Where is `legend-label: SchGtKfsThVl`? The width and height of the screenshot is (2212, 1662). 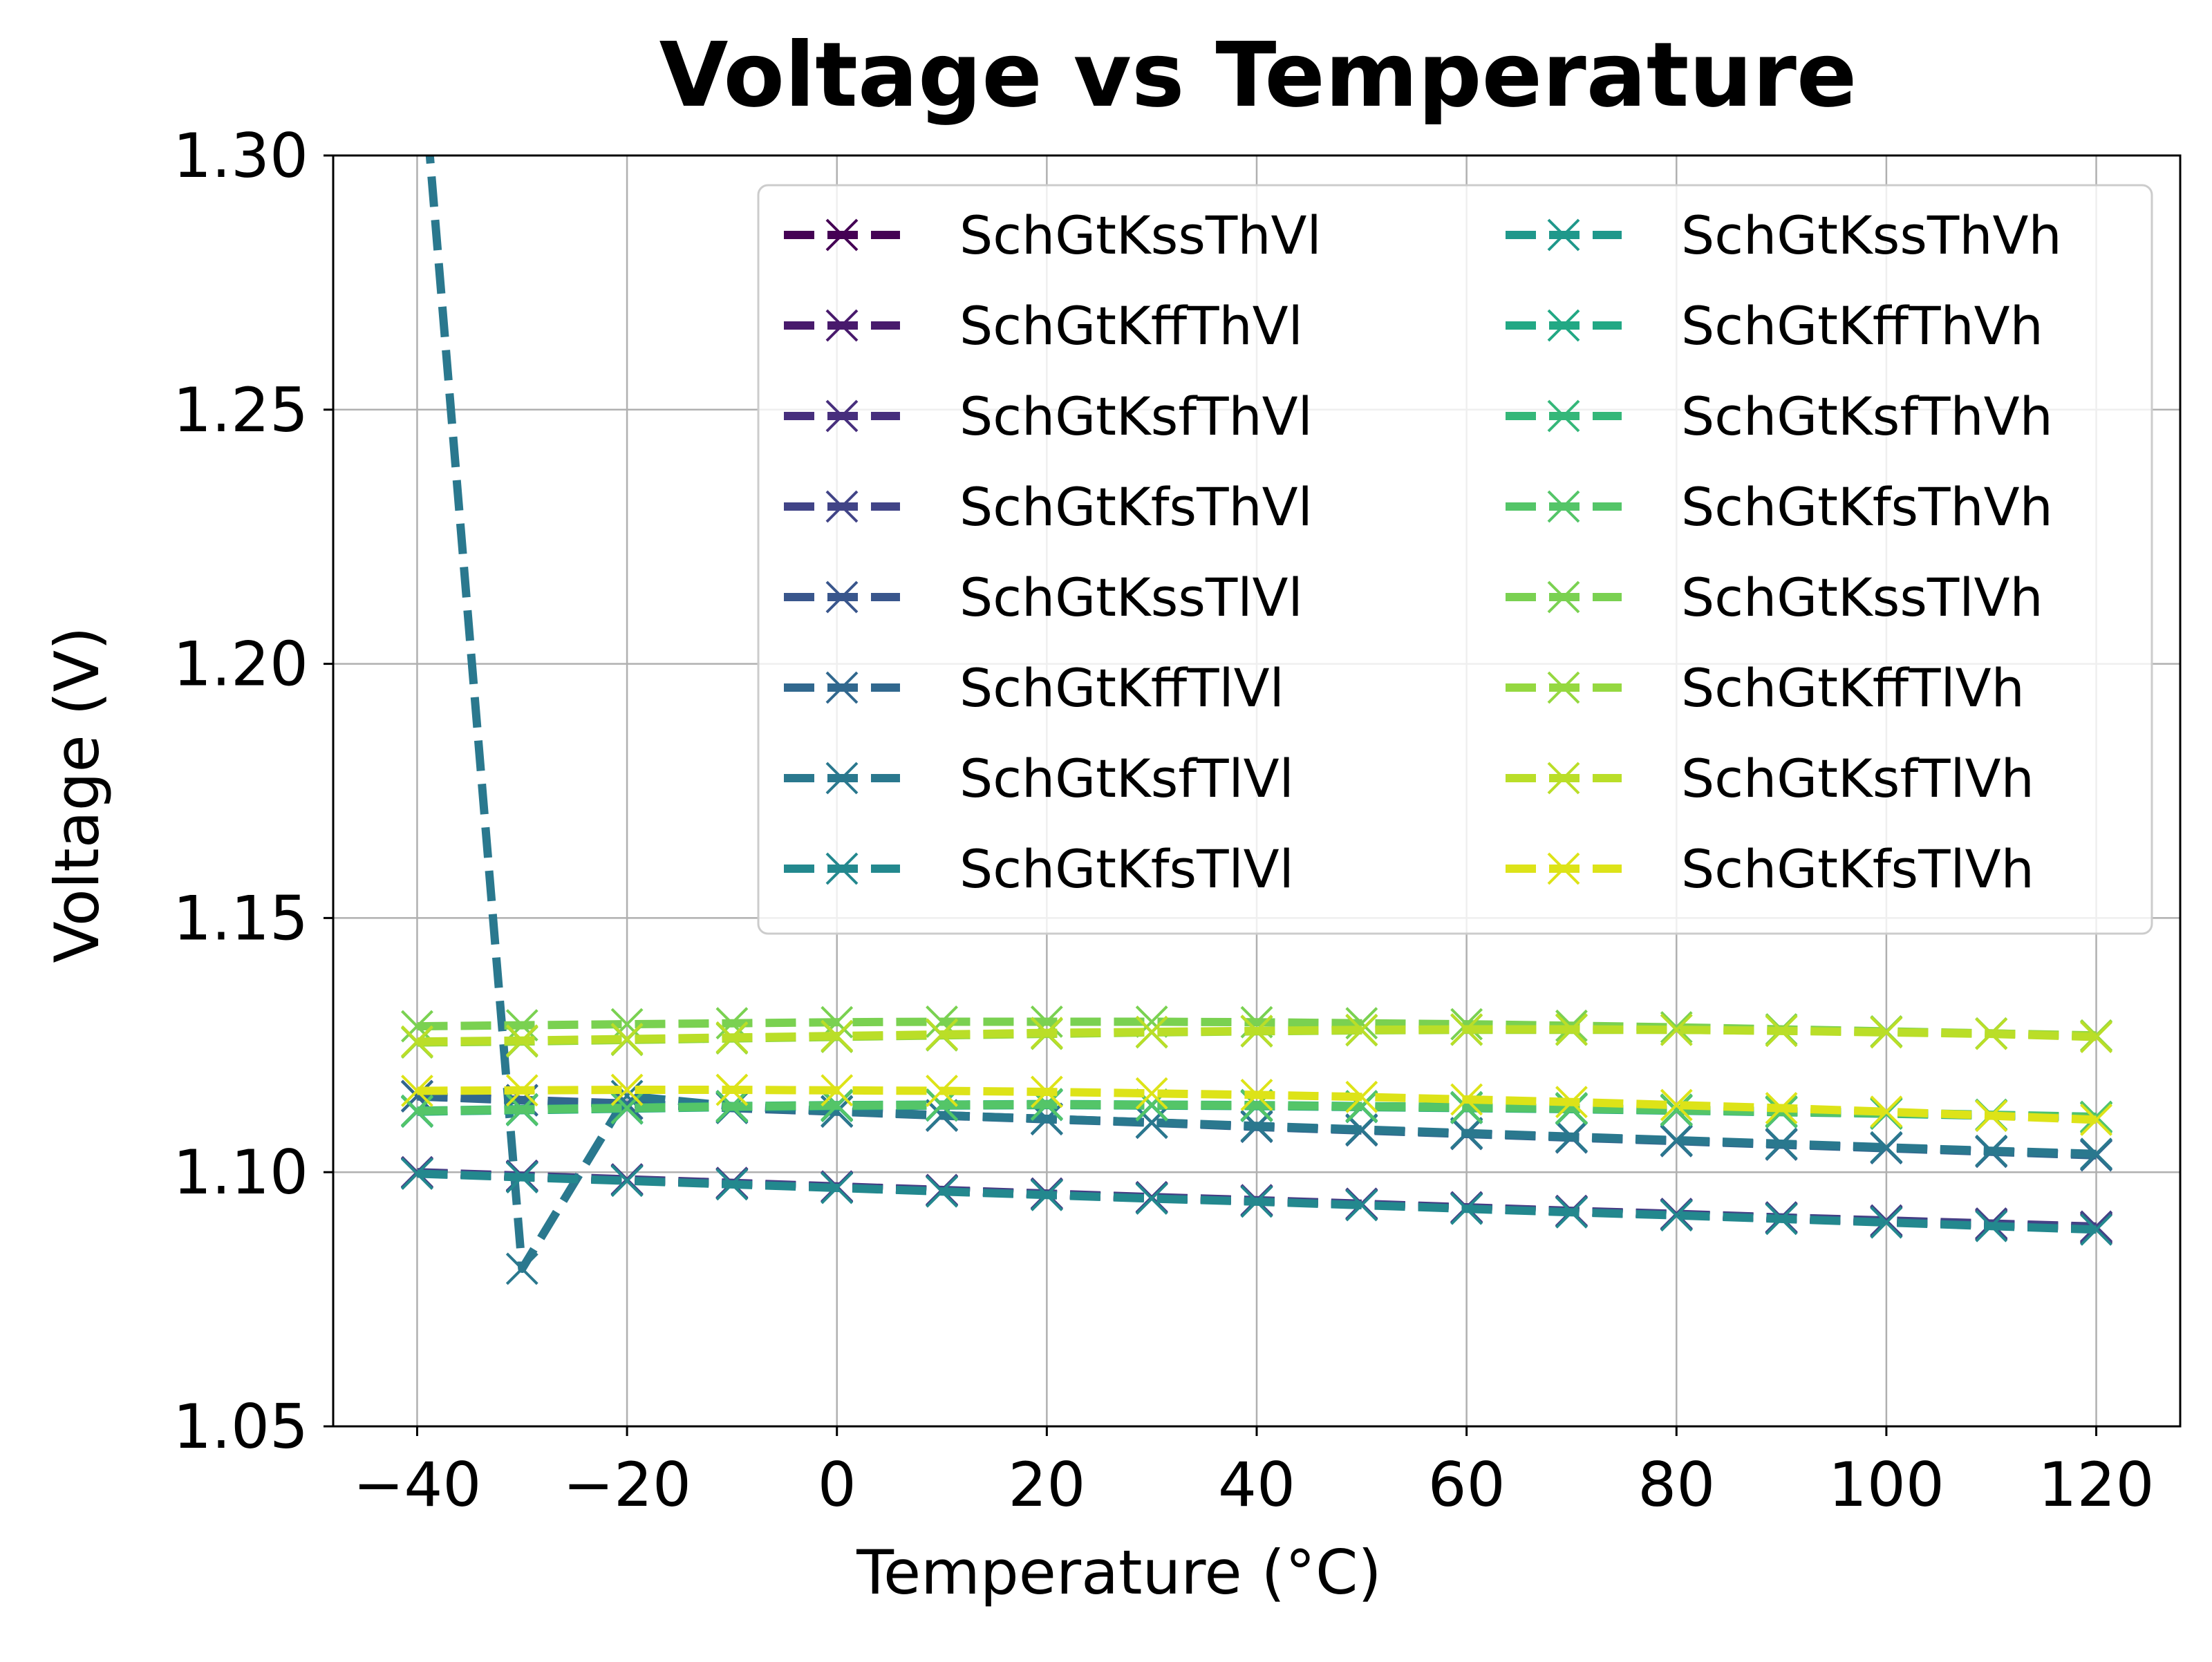 legend-label: SchGtKfsThVl is located at coordinates (1136, 507).